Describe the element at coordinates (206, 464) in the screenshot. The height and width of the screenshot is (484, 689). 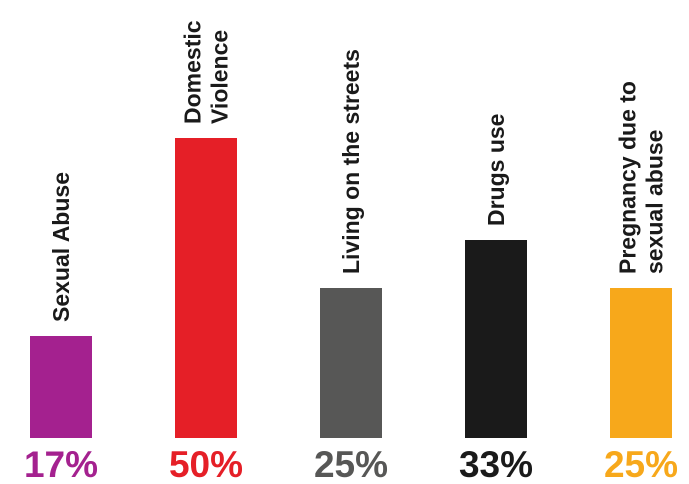
I see `bar-2-value-label: 50%` at that location.